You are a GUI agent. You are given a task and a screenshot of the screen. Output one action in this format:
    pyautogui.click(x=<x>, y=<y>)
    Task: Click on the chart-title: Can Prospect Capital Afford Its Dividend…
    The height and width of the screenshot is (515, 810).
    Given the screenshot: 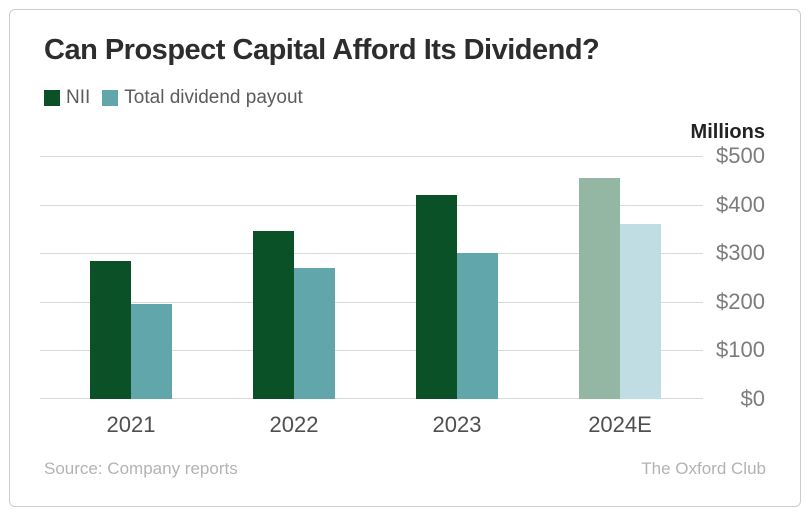 What is the action you would take?
    pyautogui.click(x=322, y=50)
    